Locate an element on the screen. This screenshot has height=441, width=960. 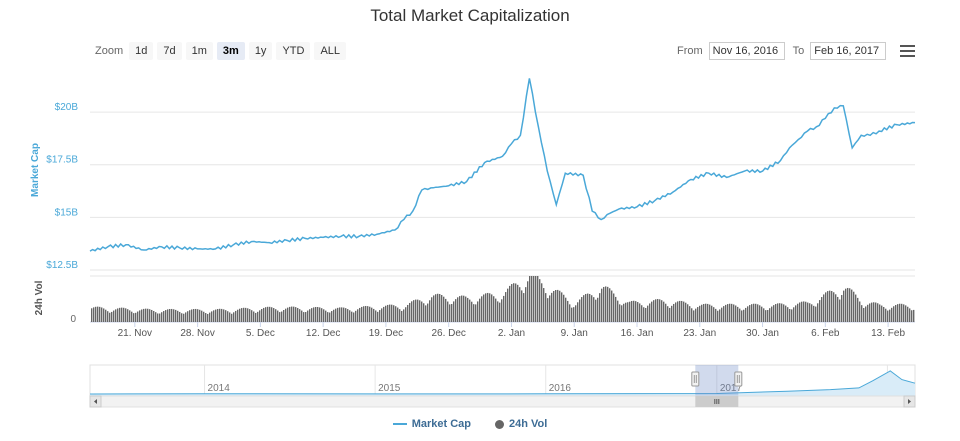
zoom-3m-button: 3m is located at coordinates (230, 51).